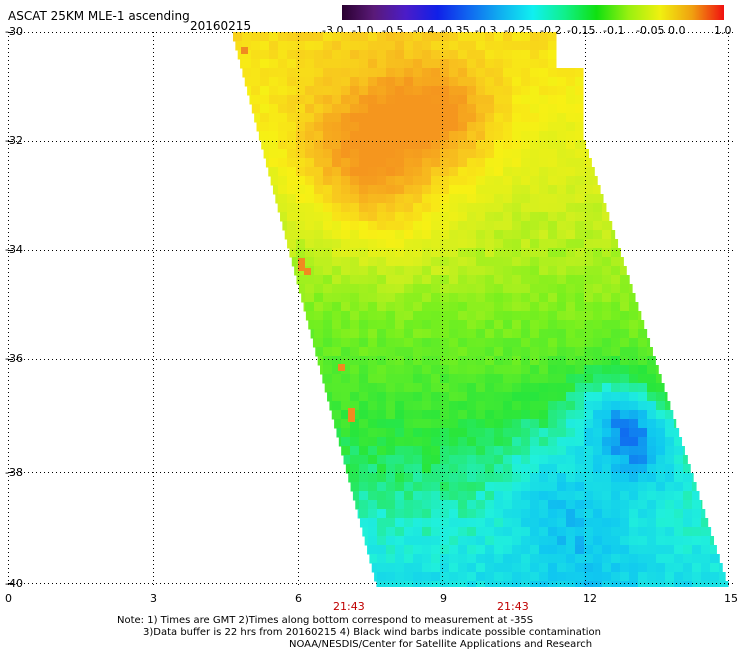 Image resolution: width=740 pixels, height=651 pixels. Describe the element at coordinates (99, 16) in the screenshot. I see `product-title: ASCAT 25KM MLE-1 ascending` at that location.